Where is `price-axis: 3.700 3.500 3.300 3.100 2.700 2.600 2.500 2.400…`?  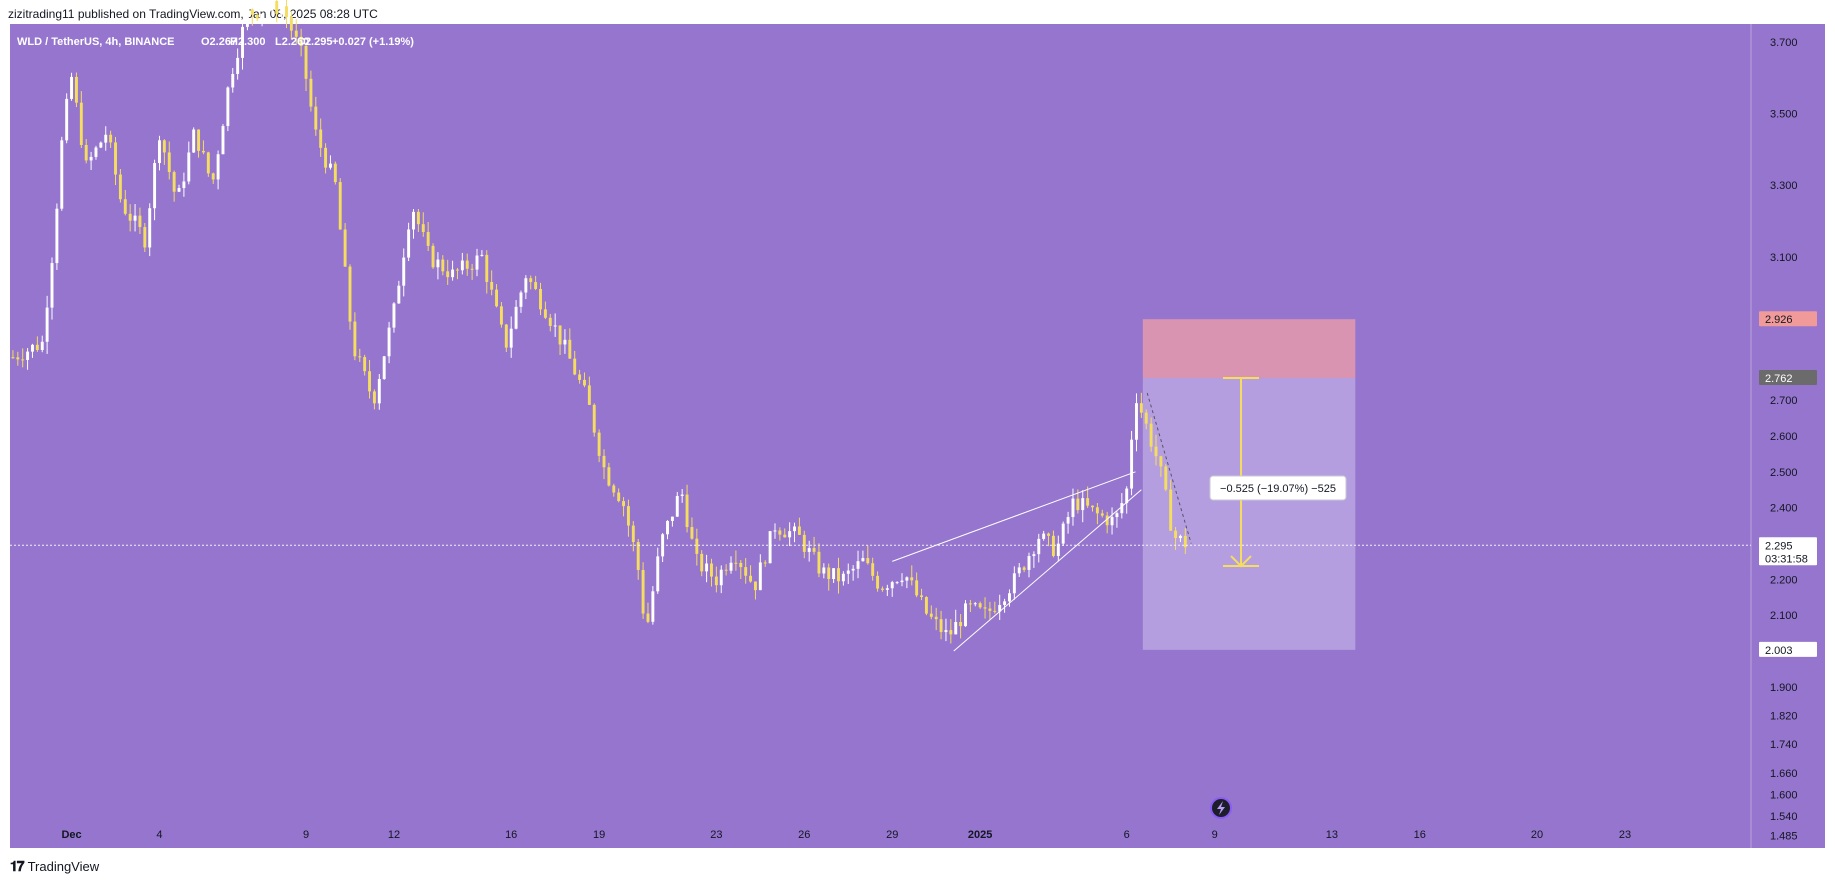 price-axis: 3.700 3.500 3.300 3.100 2.700 2.600 2.500 2.400… is located at coordinates (1784, 440).